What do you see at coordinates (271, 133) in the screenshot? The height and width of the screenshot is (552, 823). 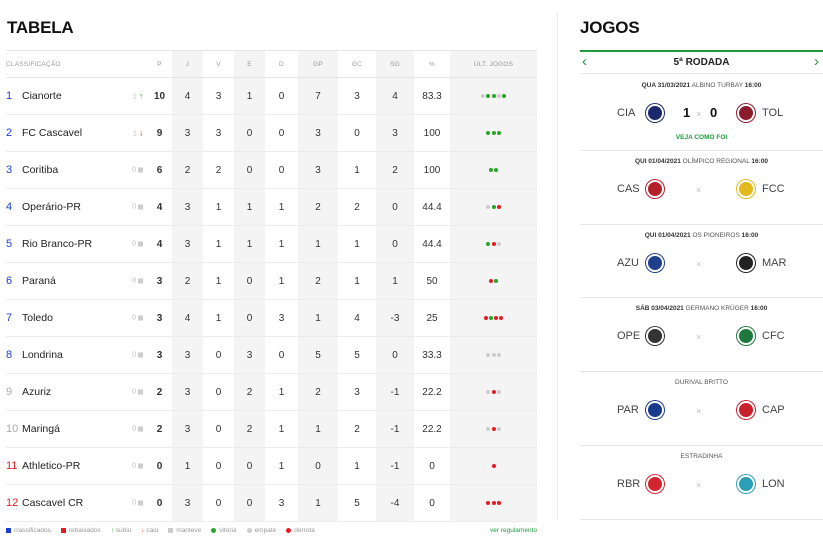 I see `standings-row: 2 FC Cascavel 1 ↓ 9 3 3 0 0 3 0 3 100` at bounding box center [271, 133].